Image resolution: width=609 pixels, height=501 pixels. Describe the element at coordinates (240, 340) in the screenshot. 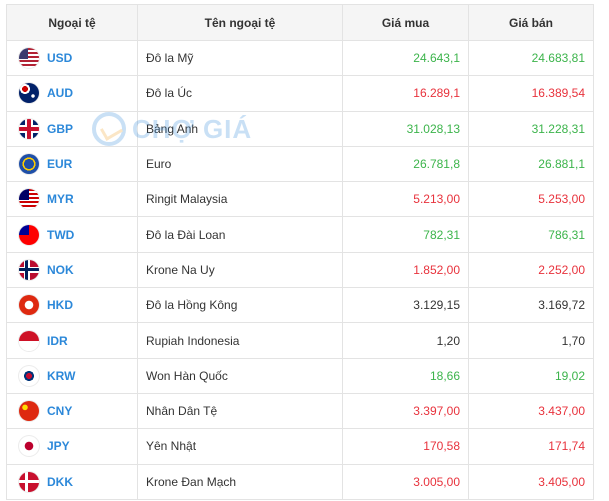

I see `currency-name: Rupiah Indonesia` at that location.